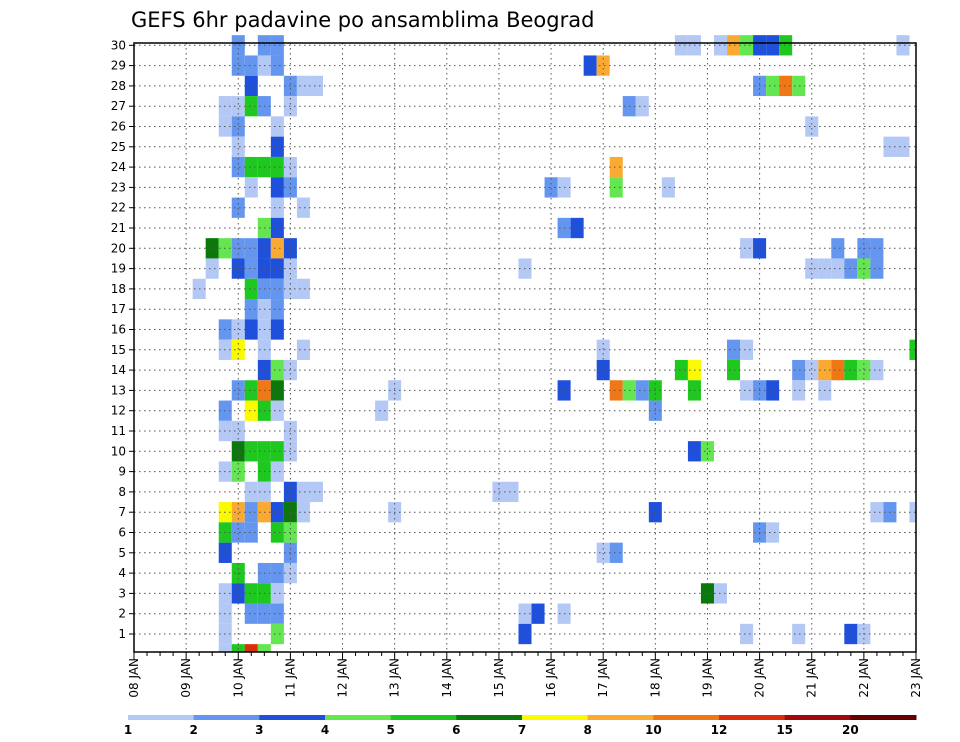 Image resolution: width=960 pixels, height=742 pixels. I want to click on colorbar-tick-label: 3, so click(259, 730).